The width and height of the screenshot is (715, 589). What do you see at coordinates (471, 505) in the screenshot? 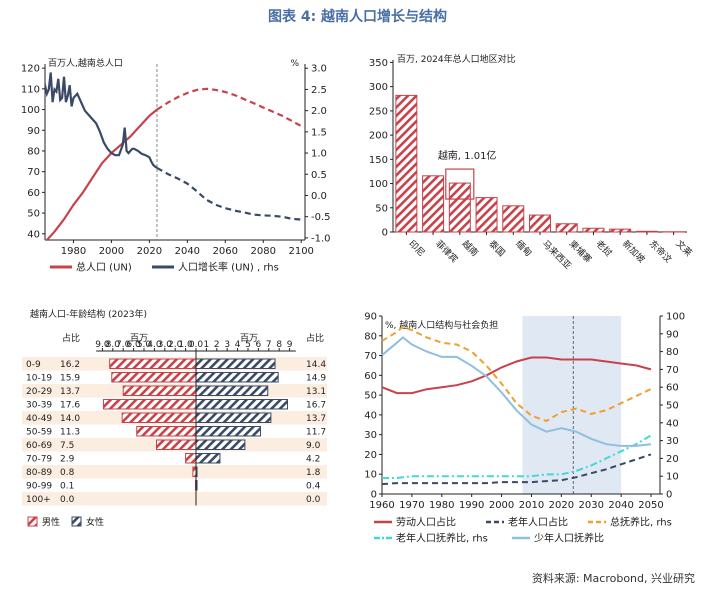
I see `x-tick-label: 1990` at bounding box center [471, 505].